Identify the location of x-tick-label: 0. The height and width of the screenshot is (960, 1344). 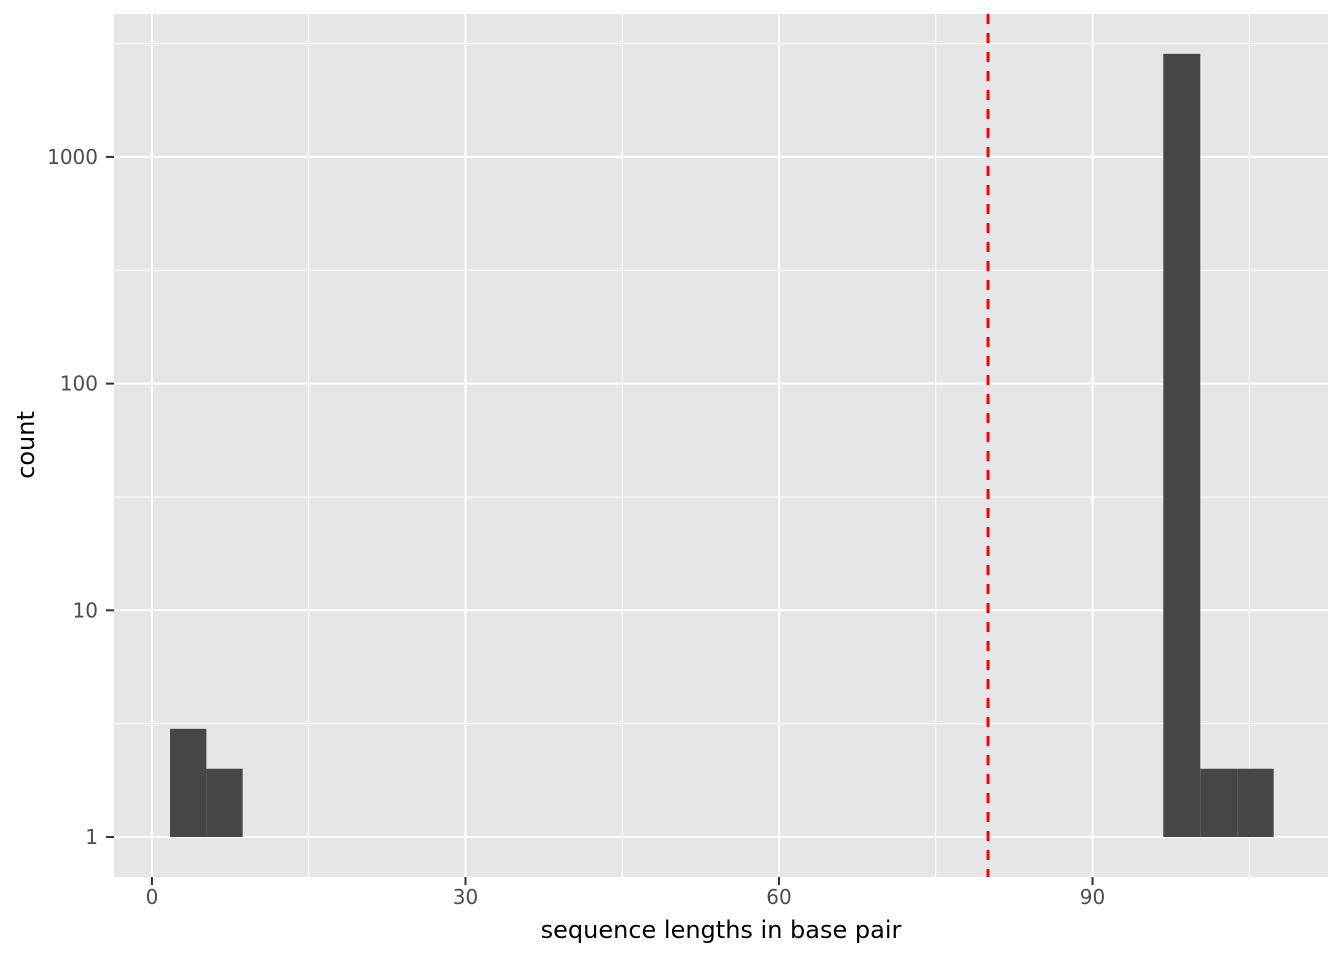
(152, 897).